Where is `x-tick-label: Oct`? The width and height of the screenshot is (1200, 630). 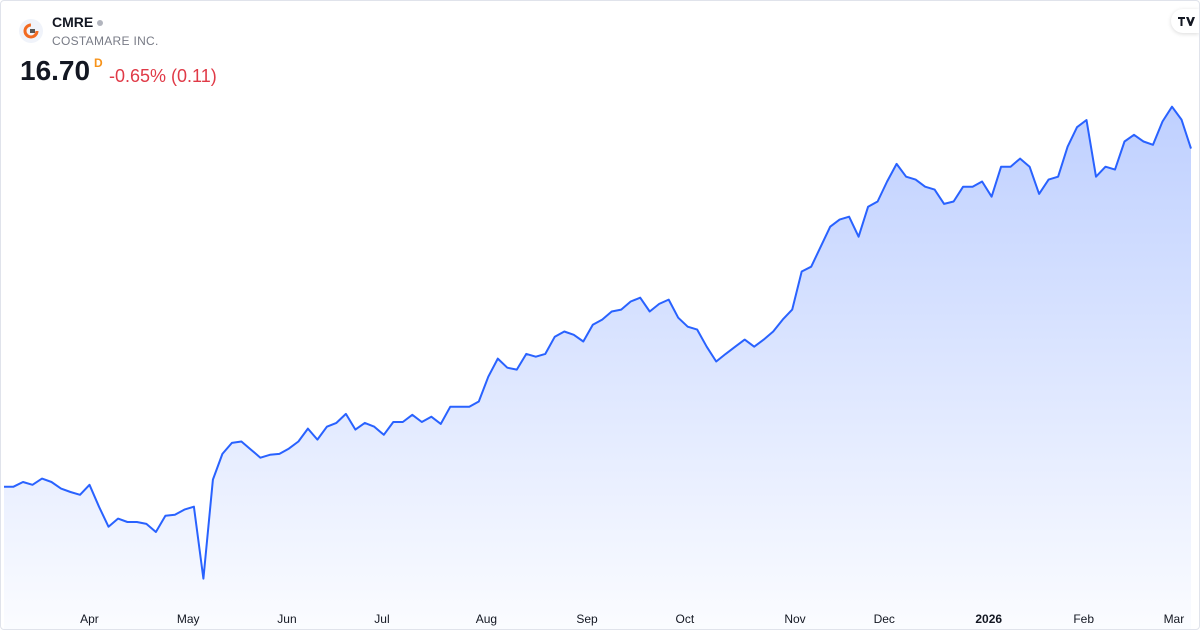 x-tick-label: Oct is located at coordinates (685, 619).